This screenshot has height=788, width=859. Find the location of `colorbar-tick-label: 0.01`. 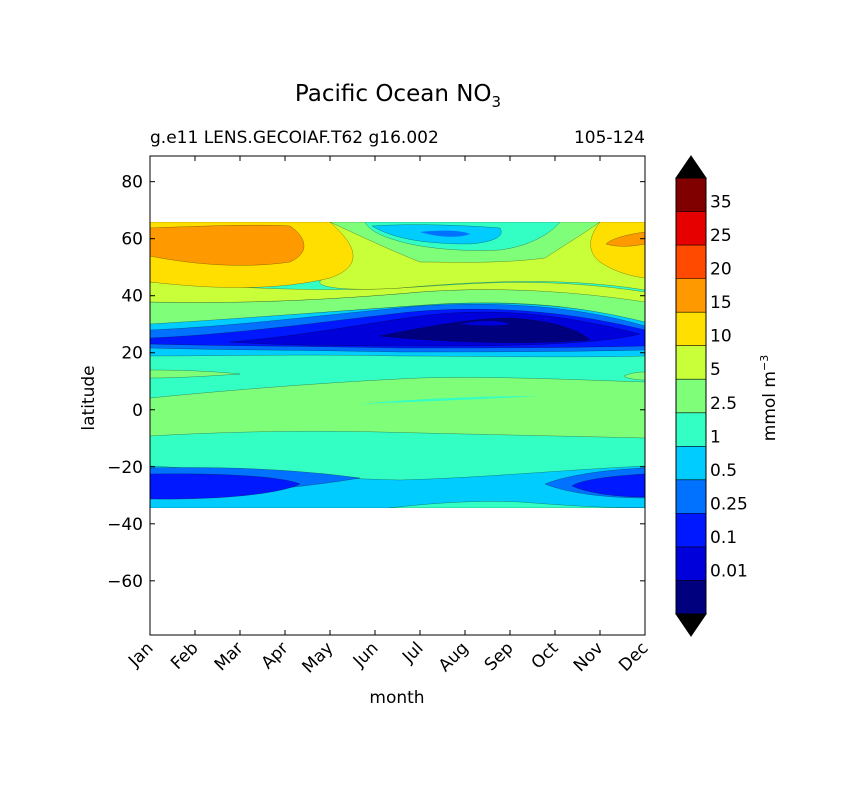

colorbar-tick-label: 0.01 is located at coordinates (729, 571).